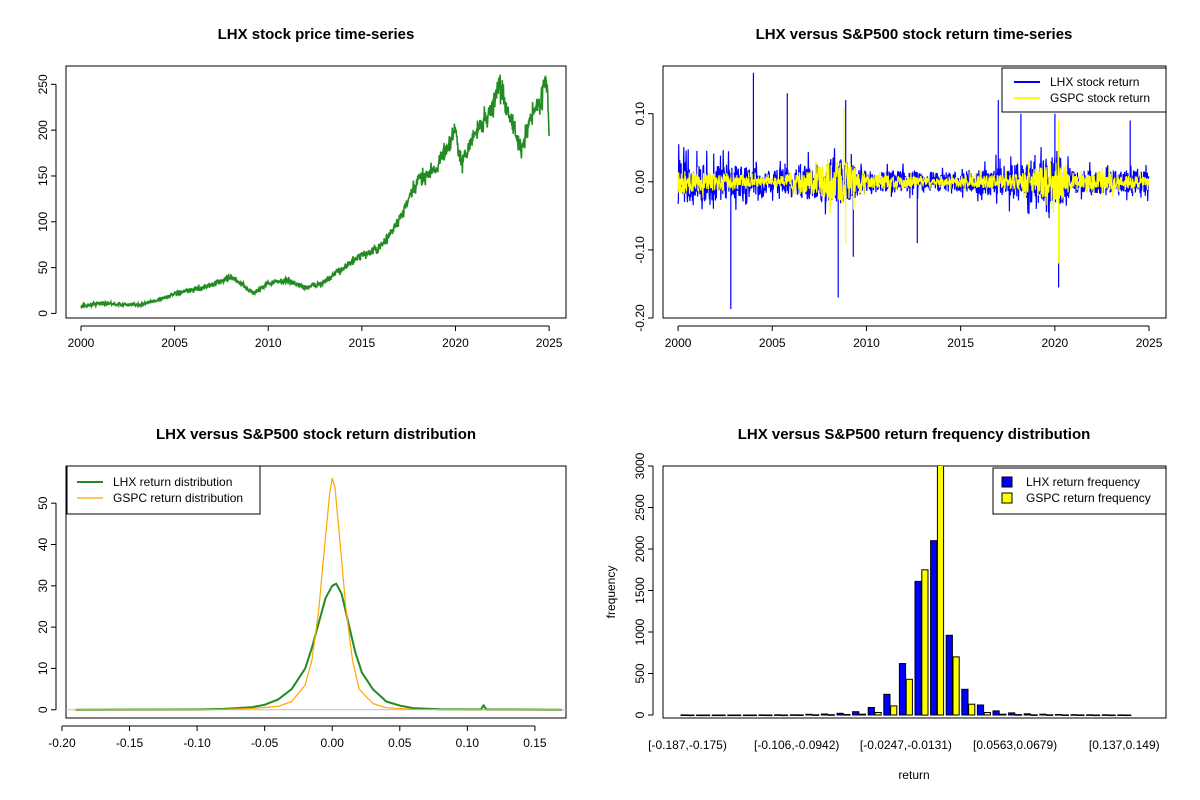 The image size is (1200, 800). Describe the element at coordinates (43, 84) in the screenshot. I see `y-tick-label: 250` at that location.